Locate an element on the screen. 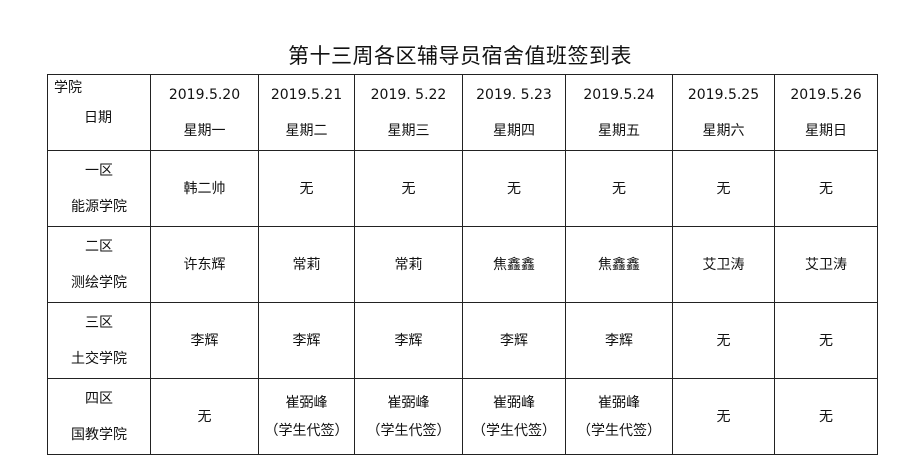 This screenshot has height=474, width=905. date: 2019.5.20 is located at coordinates (204, 94).